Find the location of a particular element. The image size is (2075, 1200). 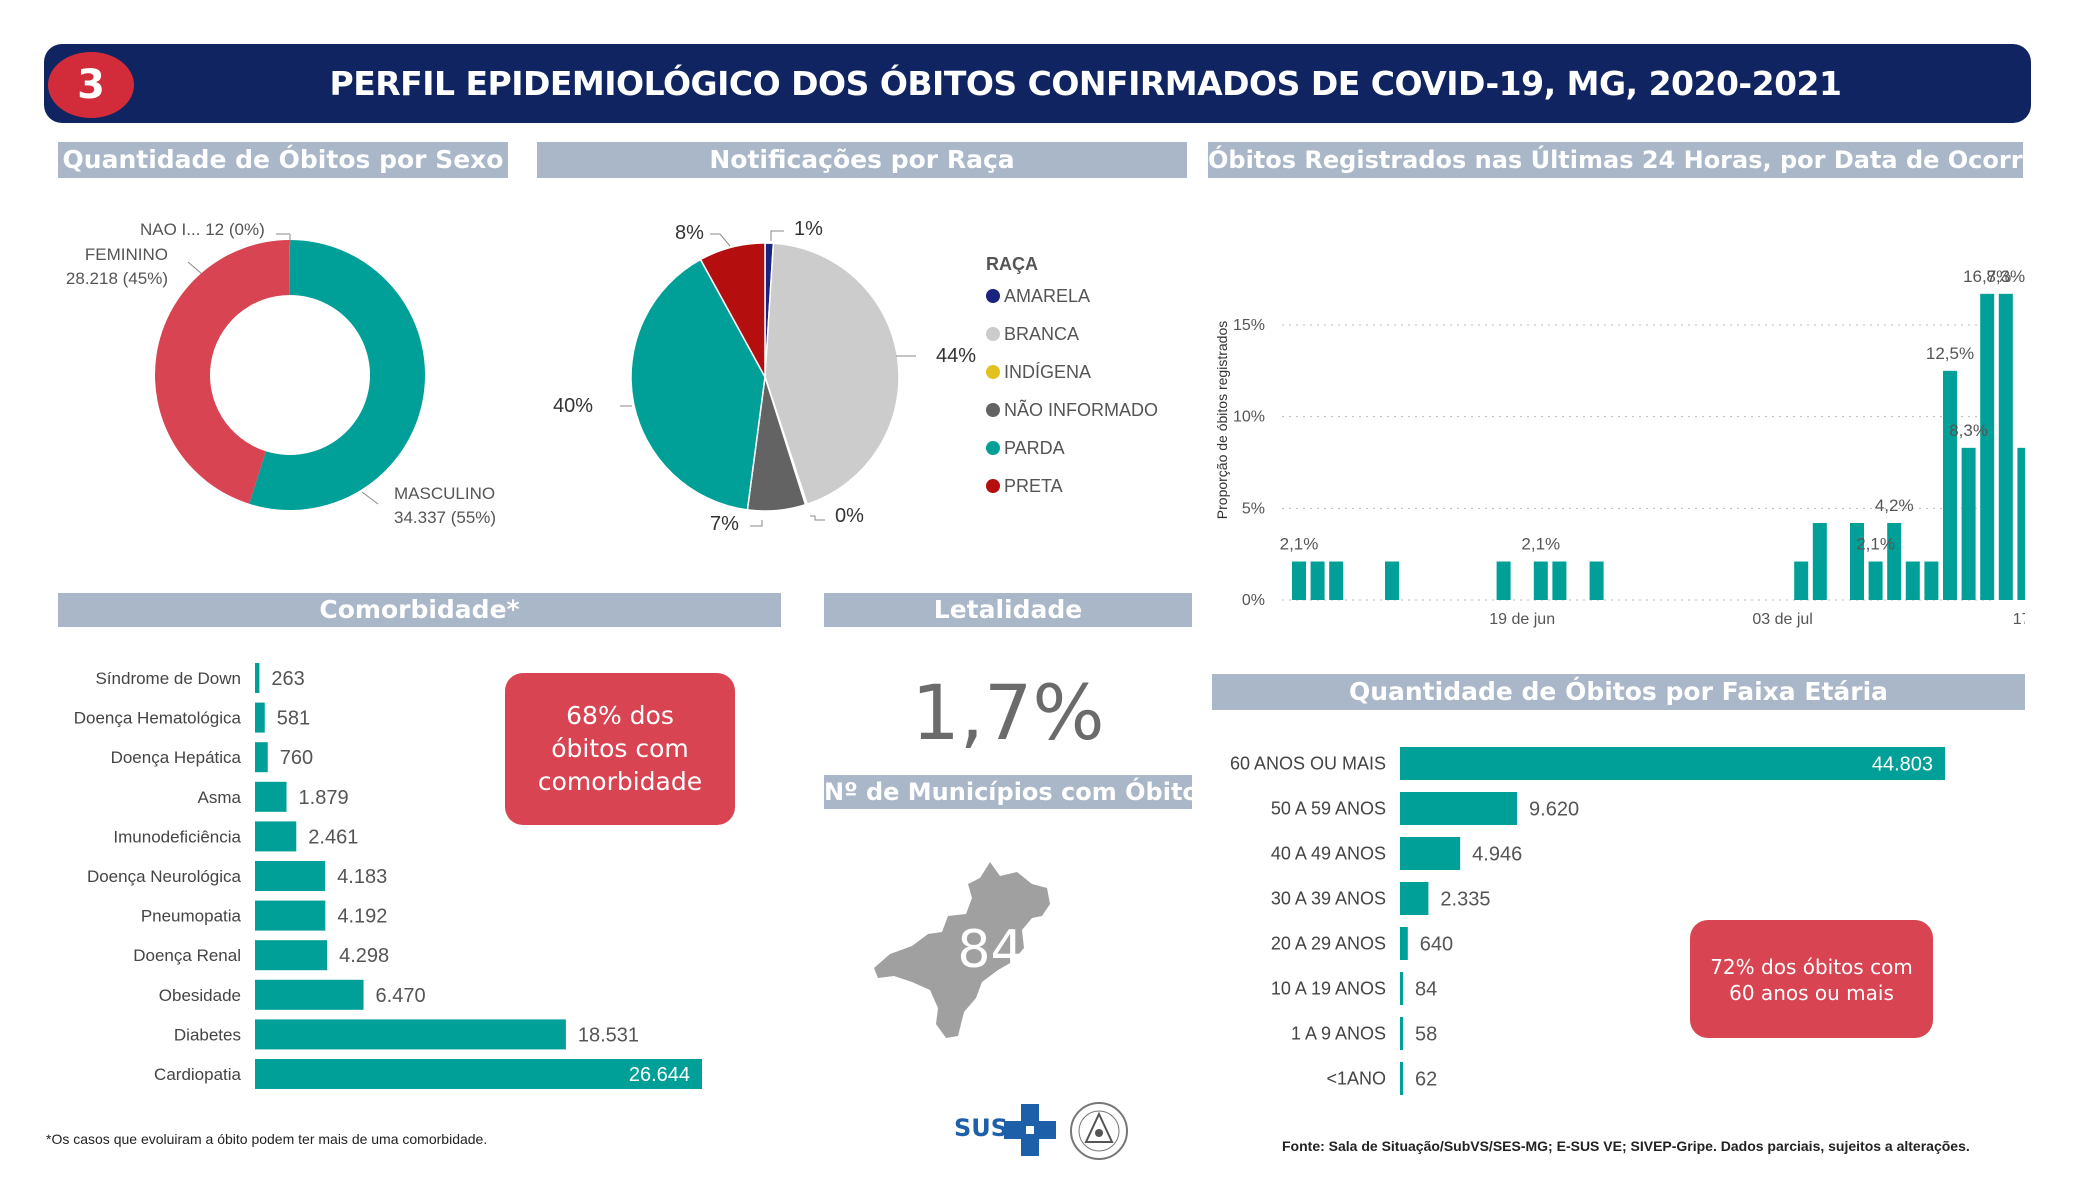

value-label: 2.335 is located at coordinates (1465, 900).